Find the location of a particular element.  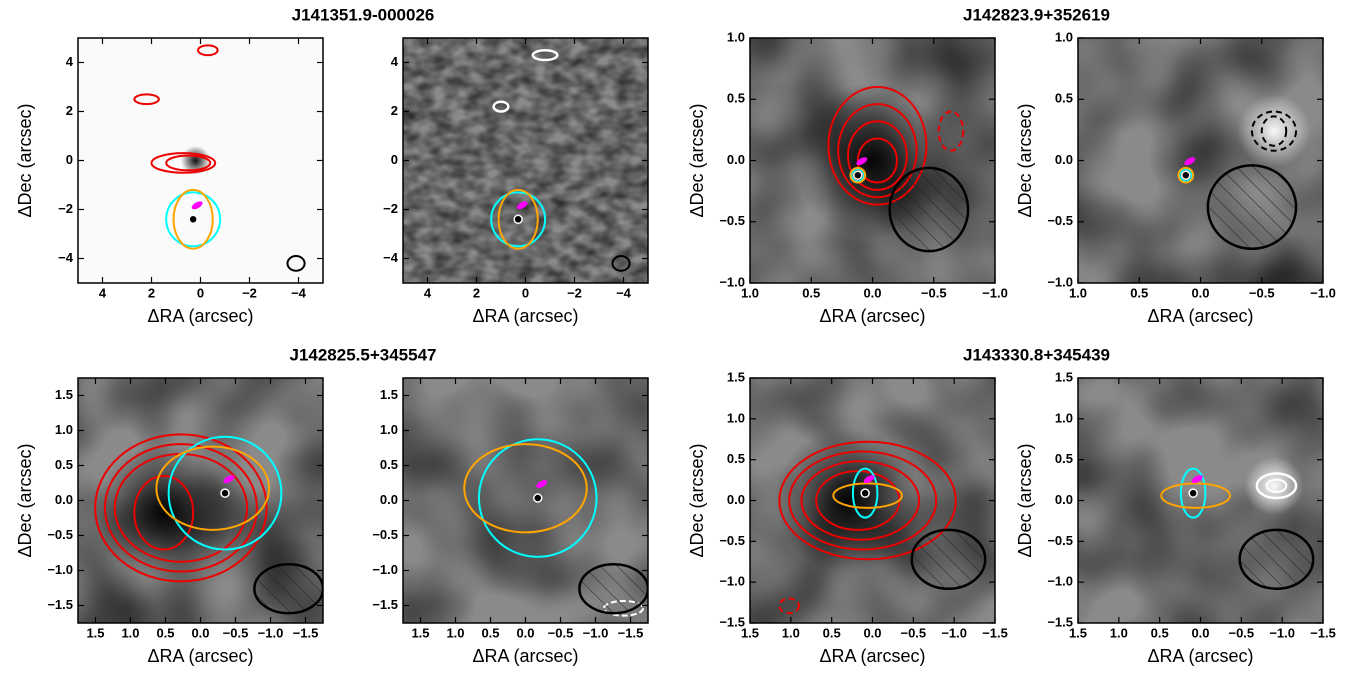

y-tick-label: 1.5 is located at coordinates (736, 376).